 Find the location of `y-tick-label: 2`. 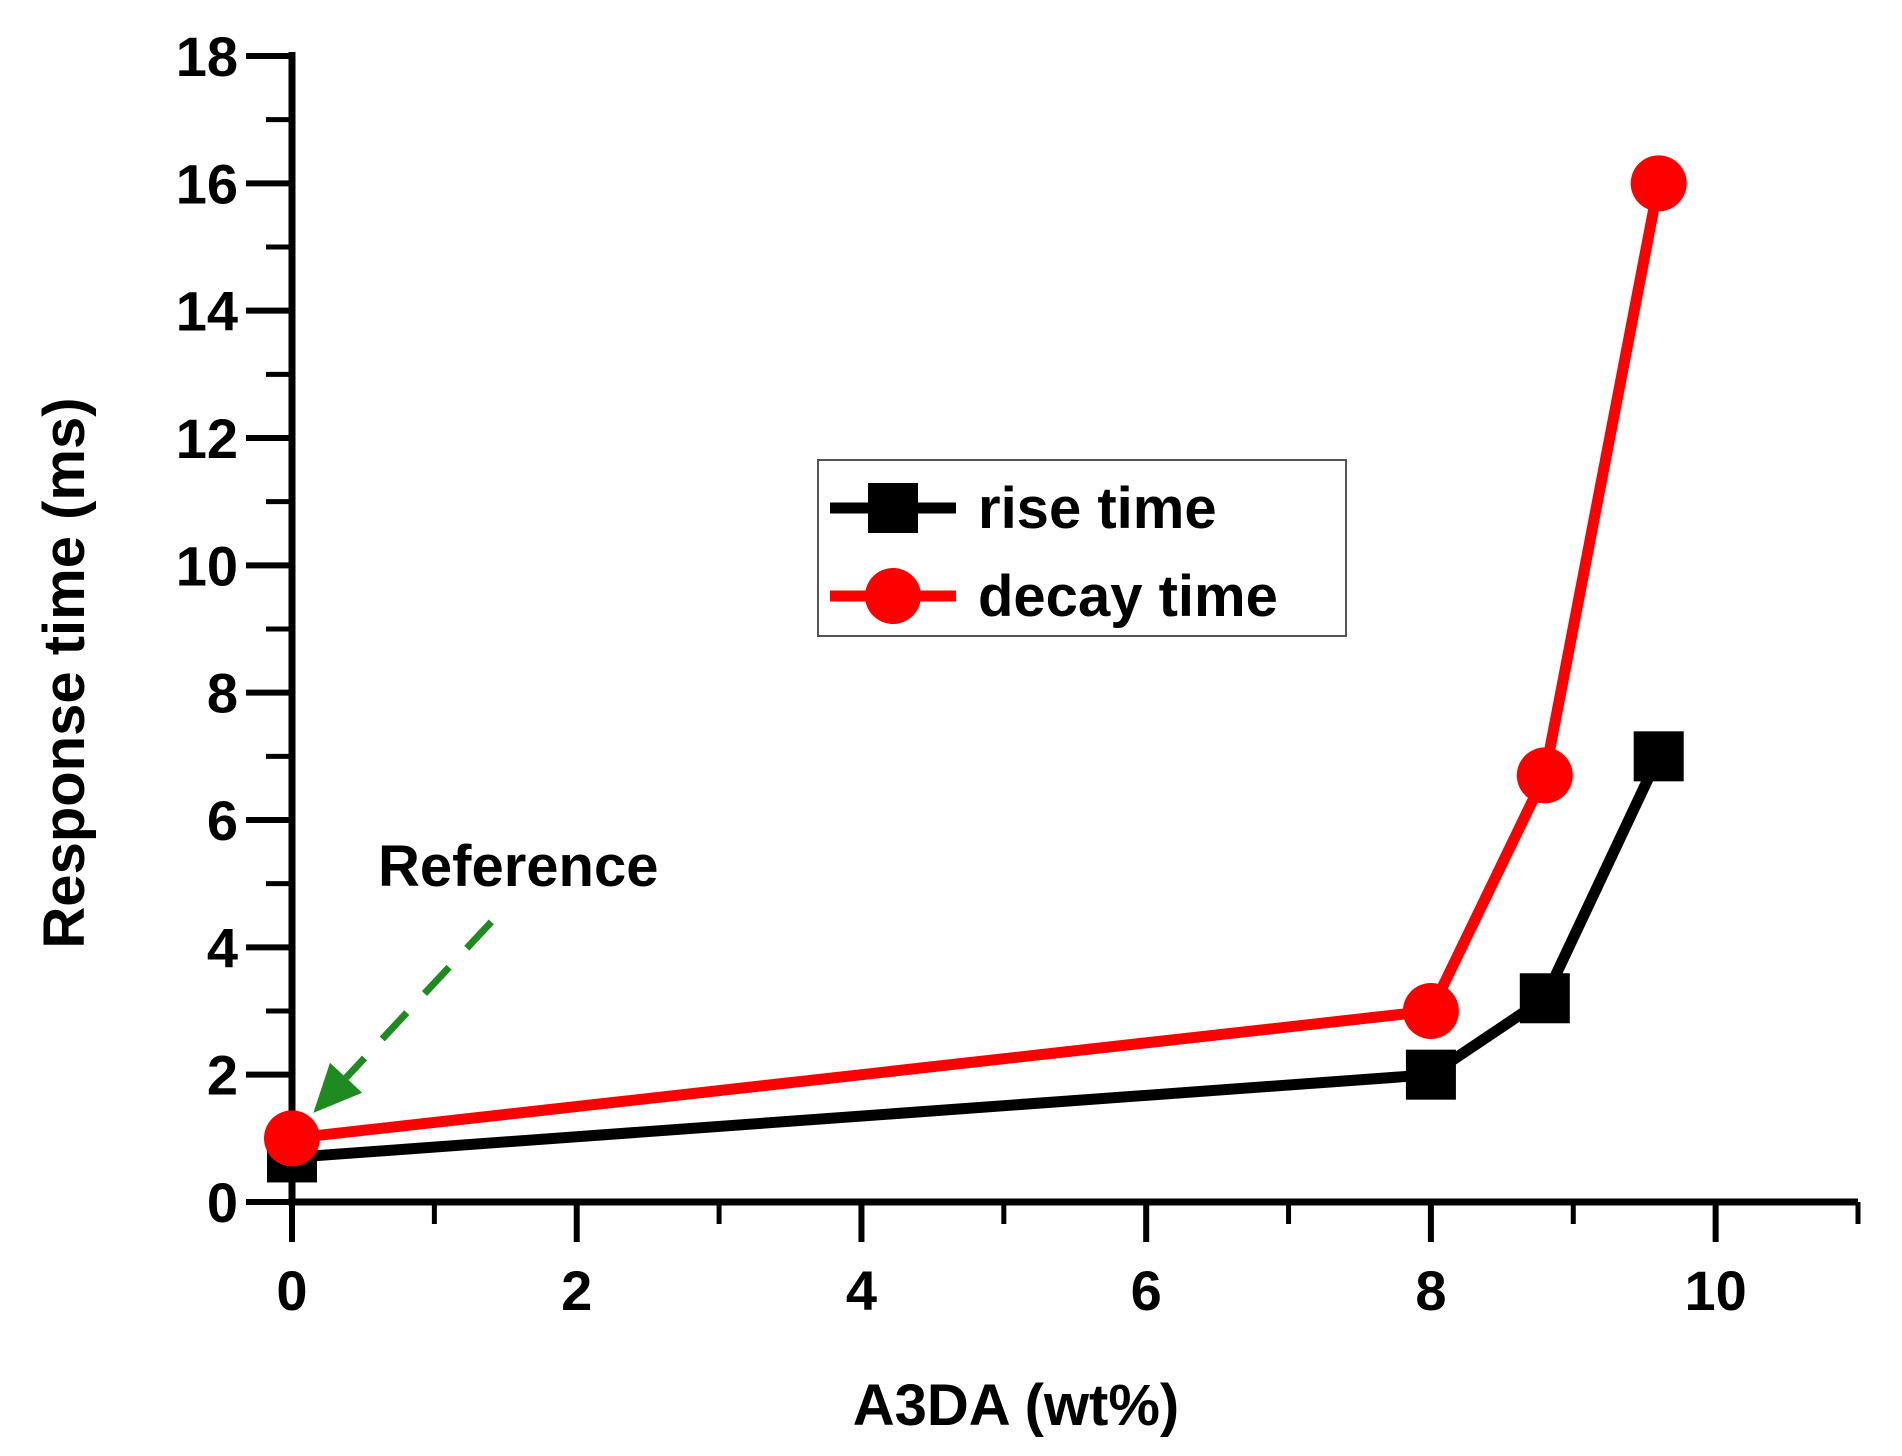

y-tick-label: 2 is located at coordinates (222, 1075).